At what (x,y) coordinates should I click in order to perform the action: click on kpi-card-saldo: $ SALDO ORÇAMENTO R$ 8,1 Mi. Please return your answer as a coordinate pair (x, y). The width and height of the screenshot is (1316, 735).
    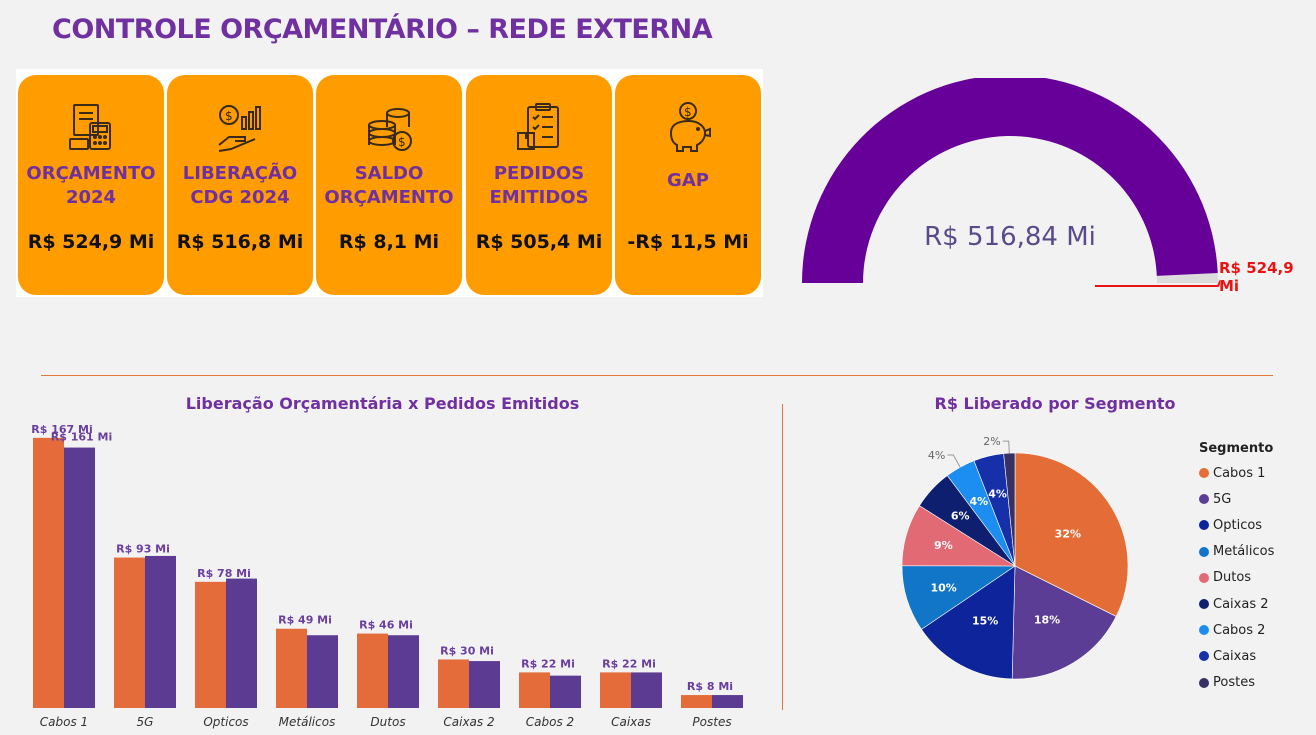
    Looking at the image, I should click on (389, 185).